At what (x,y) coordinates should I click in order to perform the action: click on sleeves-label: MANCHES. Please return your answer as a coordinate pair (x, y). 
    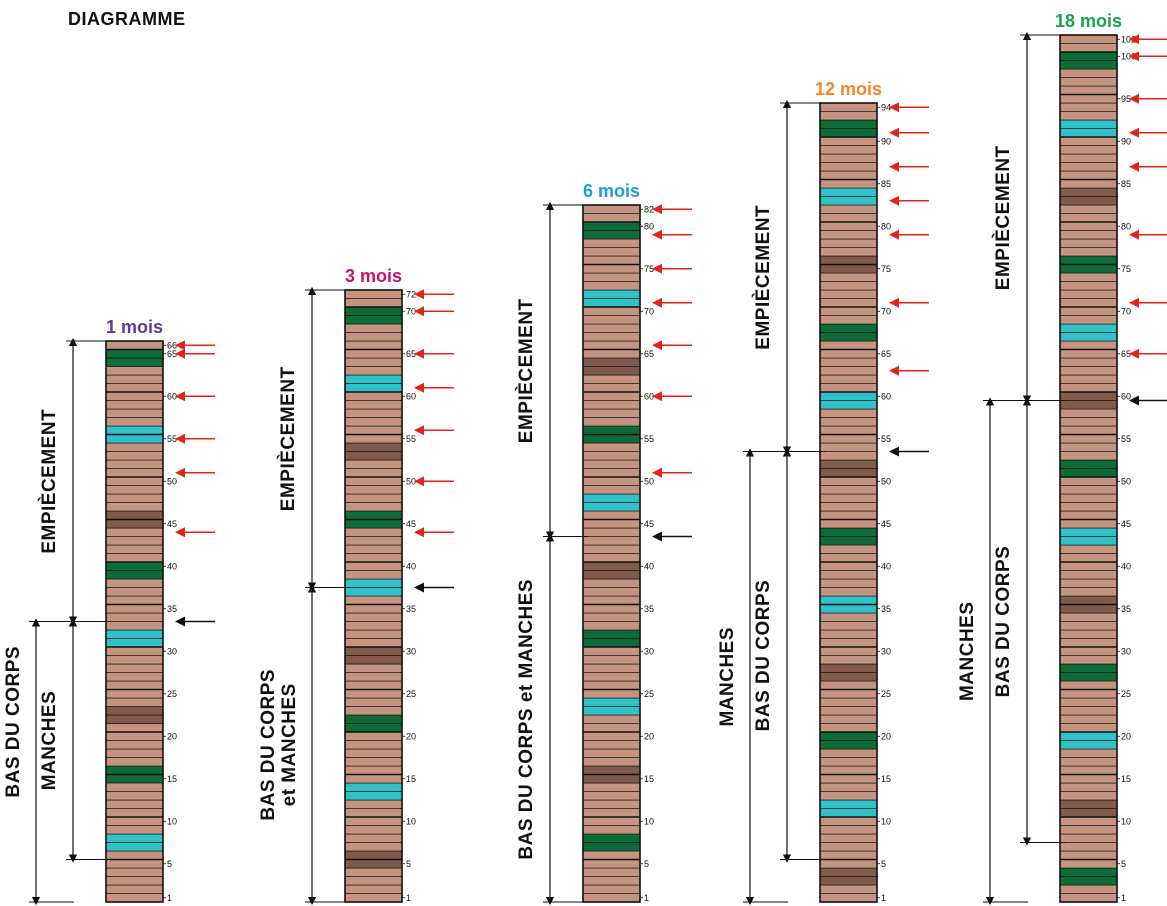
    Looking at the image, I should click on (49, 741).